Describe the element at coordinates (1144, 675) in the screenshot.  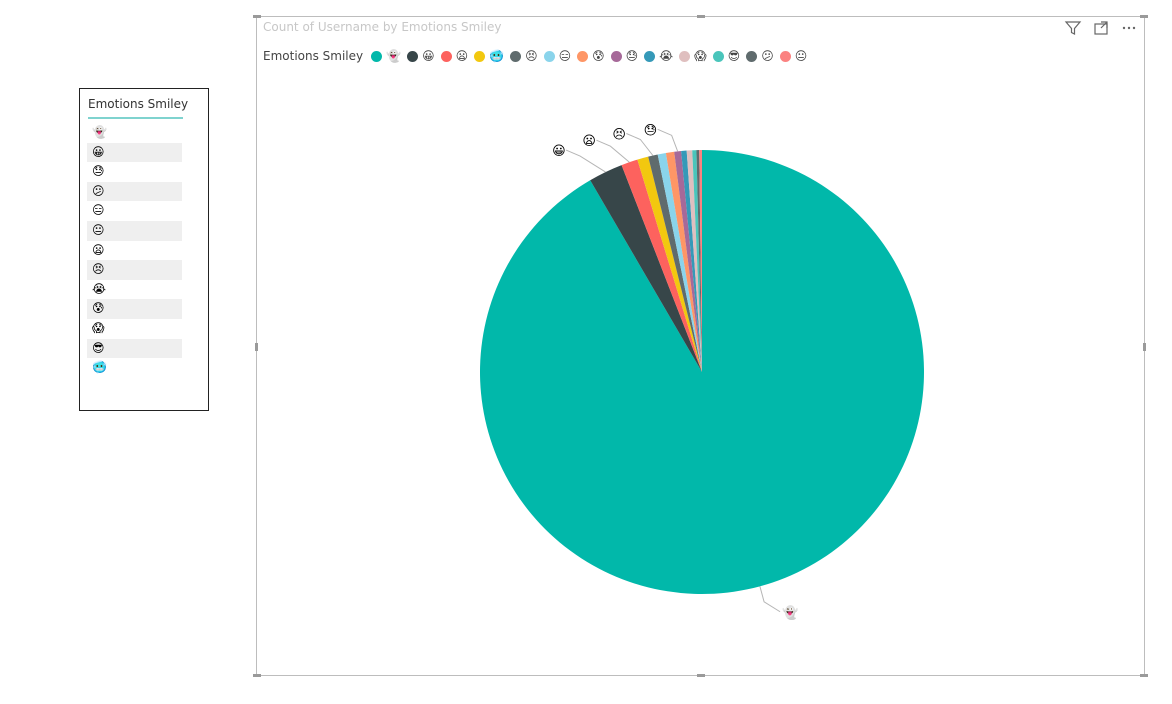
I see `resize-handle-bottom-right` at that location.